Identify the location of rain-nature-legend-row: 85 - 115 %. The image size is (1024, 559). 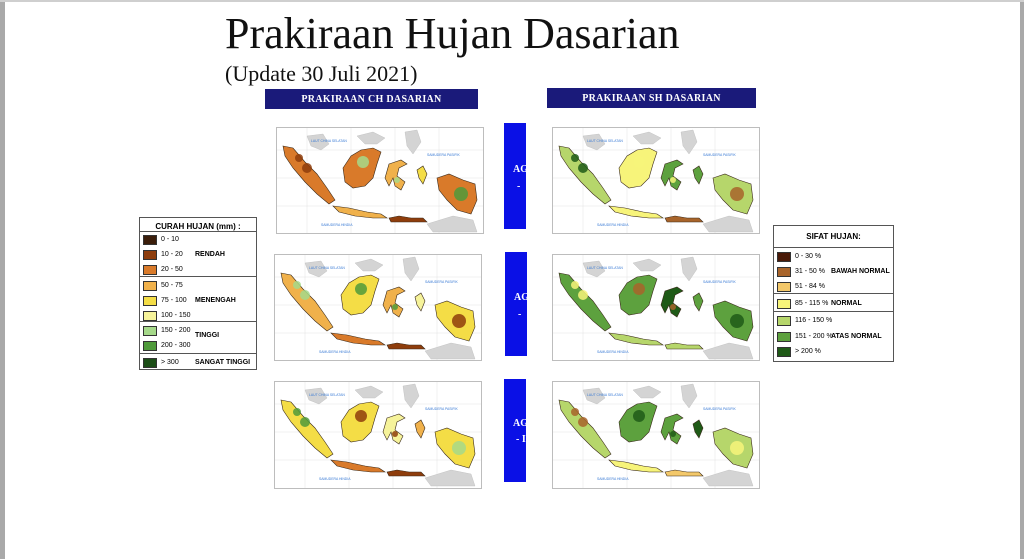
(802, 303).